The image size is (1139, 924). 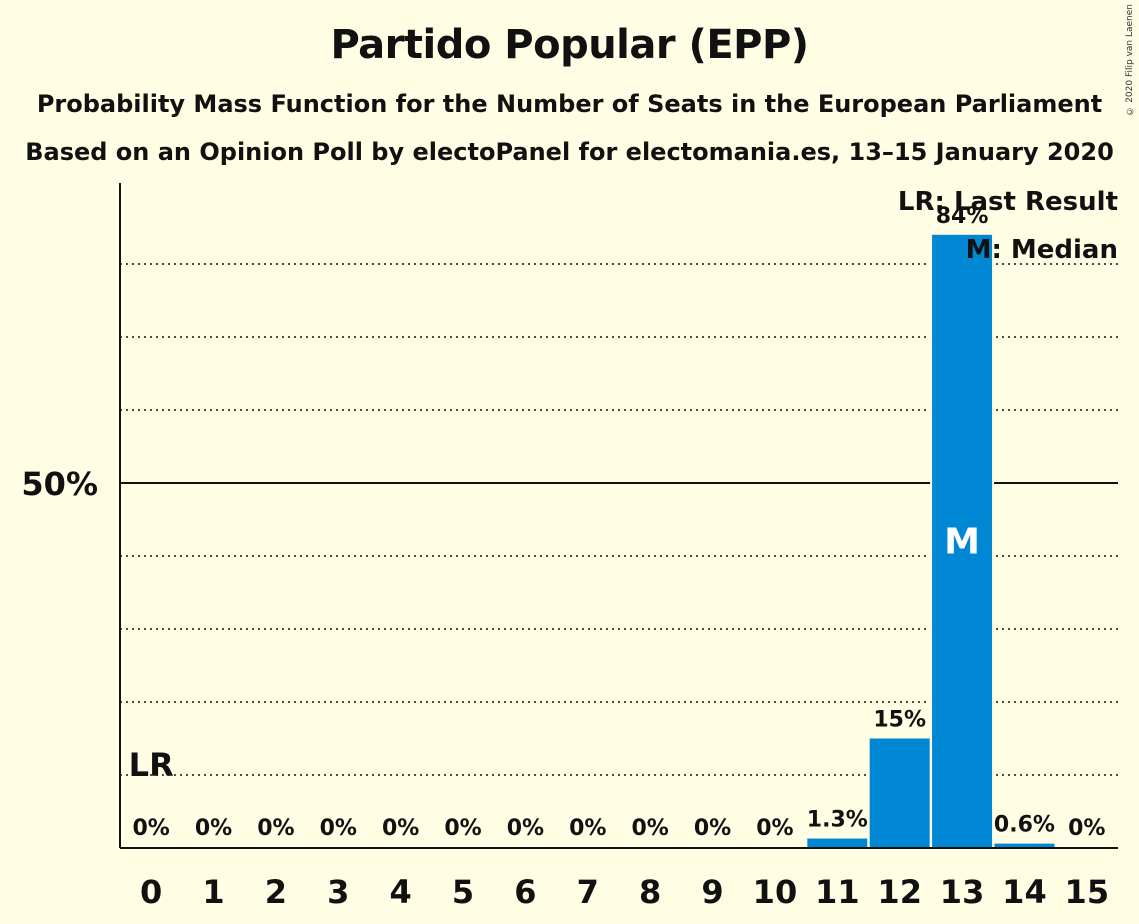 I want to click on x-tick-label-10: 10, so click(x=775, y=892).